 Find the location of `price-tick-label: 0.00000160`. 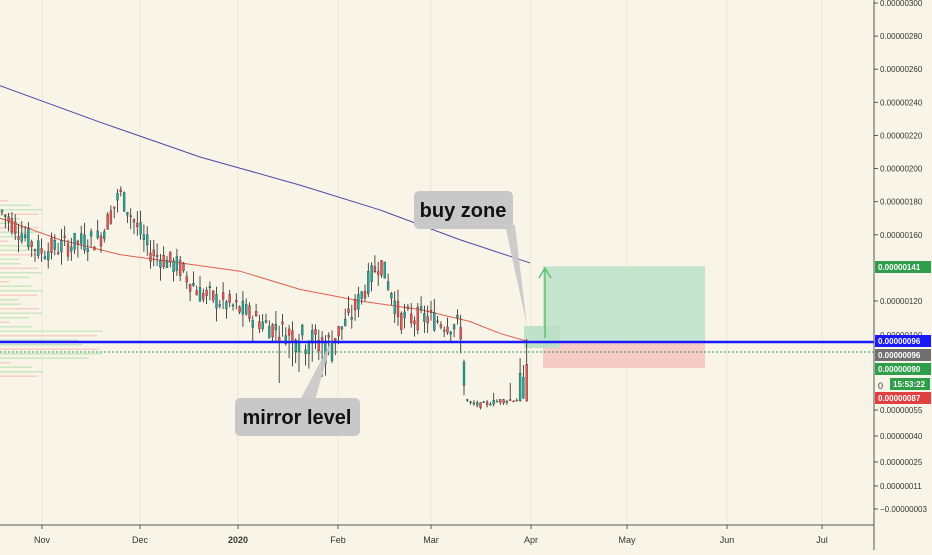

price-tick-label: 0.00000160 is located at coordinates (901, 235).